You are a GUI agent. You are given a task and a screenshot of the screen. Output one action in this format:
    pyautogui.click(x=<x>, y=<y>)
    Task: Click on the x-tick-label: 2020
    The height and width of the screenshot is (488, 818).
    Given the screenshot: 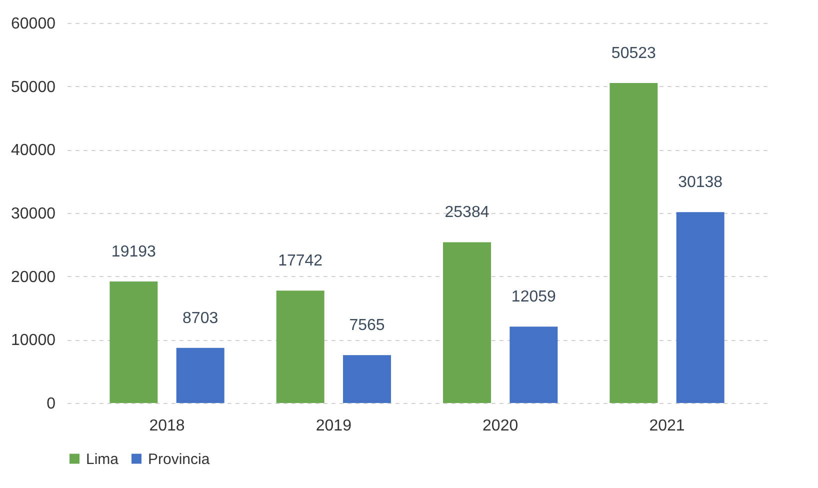 What is the action you would take?
    pyautogui.click(x=500, y=426)
    